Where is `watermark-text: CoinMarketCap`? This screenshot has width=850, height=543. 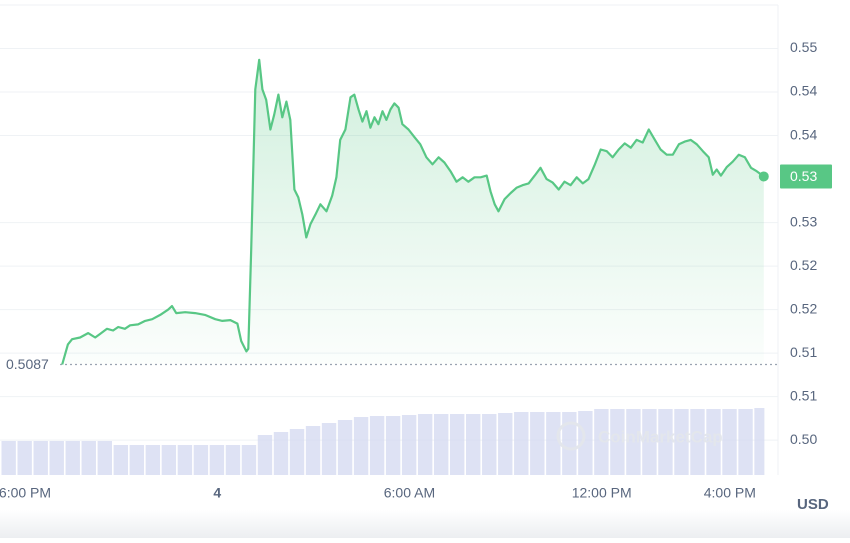
watermark-text: CoinMarketCap is located at coordinates (660, 436).